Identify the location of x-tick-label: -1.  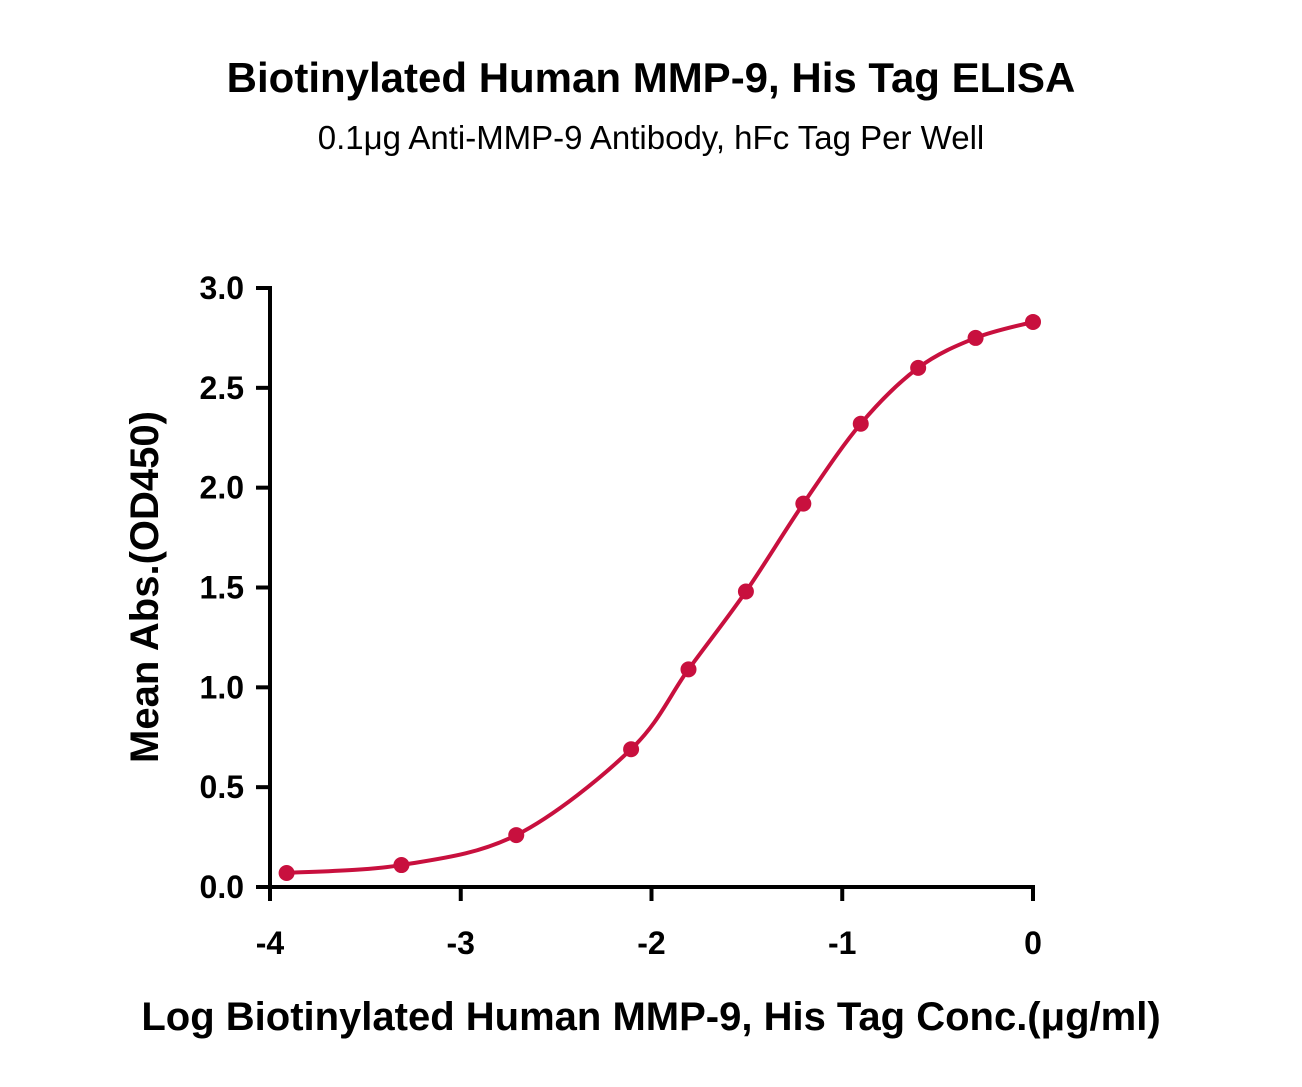
(842, 943).